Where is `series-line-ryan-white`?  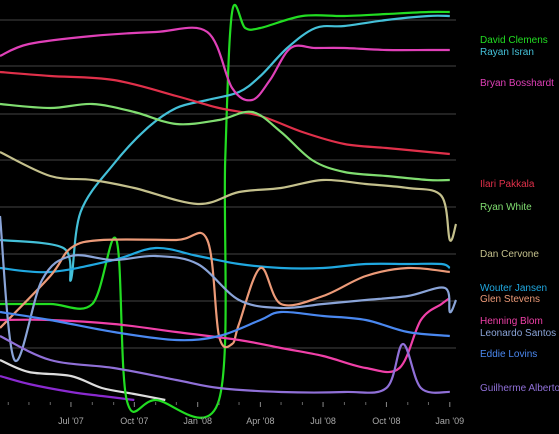 series-line-ryan-white is located at coordinates (225, 142).